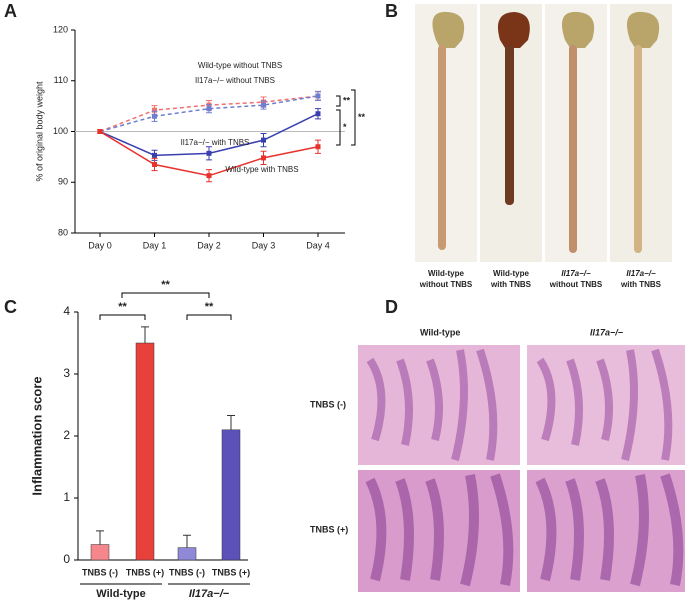 Image resolution: width=685 pixels, height=600 pixels. What do you see at coordinates (66, 311) in the screenshot?
I see `y-tick-label: 4` at bounding box center [66, 311].